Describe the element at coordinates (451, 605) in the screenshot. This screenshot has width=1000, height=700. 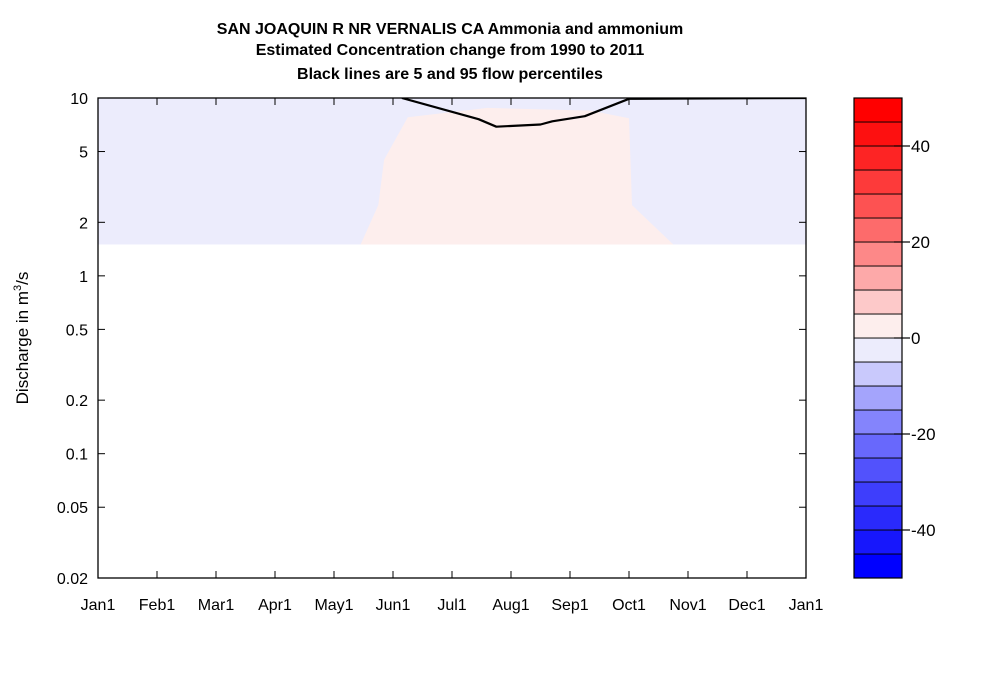
I see `x-tick-label: Jul1` at that location.